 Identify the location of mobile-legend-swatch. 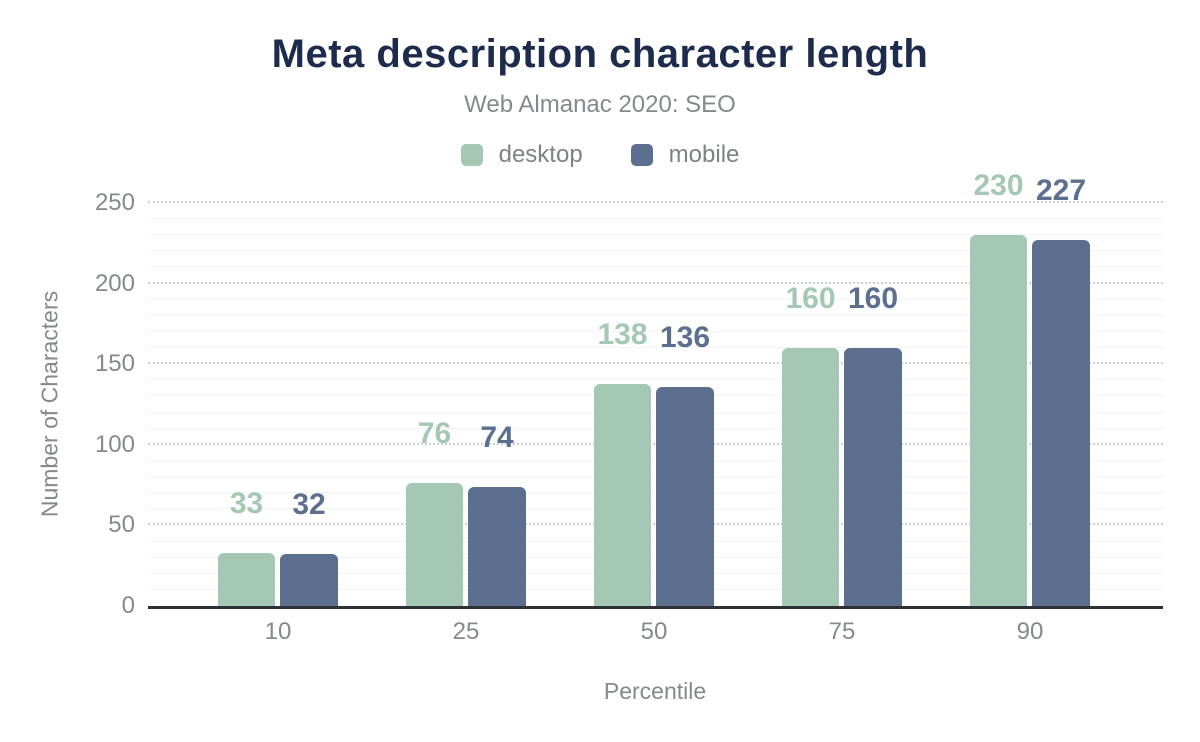
(641, 155).